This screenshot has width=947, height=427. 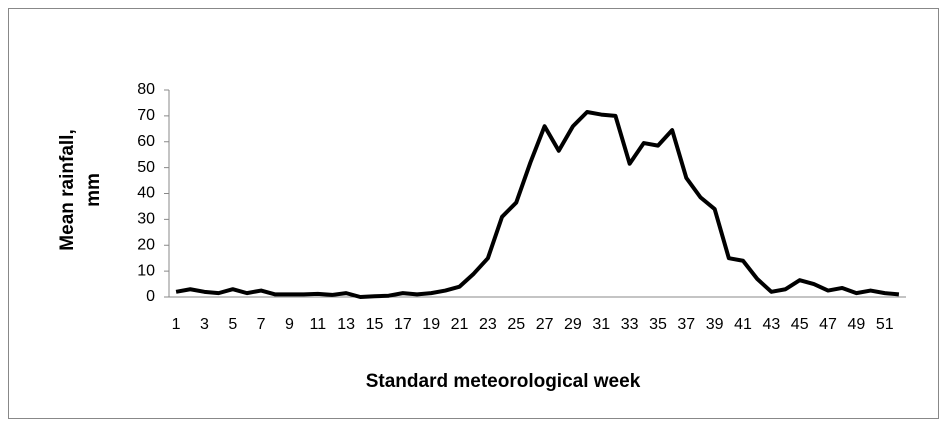 What do you see at coordinates (346, 324) in the screenshot?
I see `x-tick-label: 13` at bounding box center [346, 324].